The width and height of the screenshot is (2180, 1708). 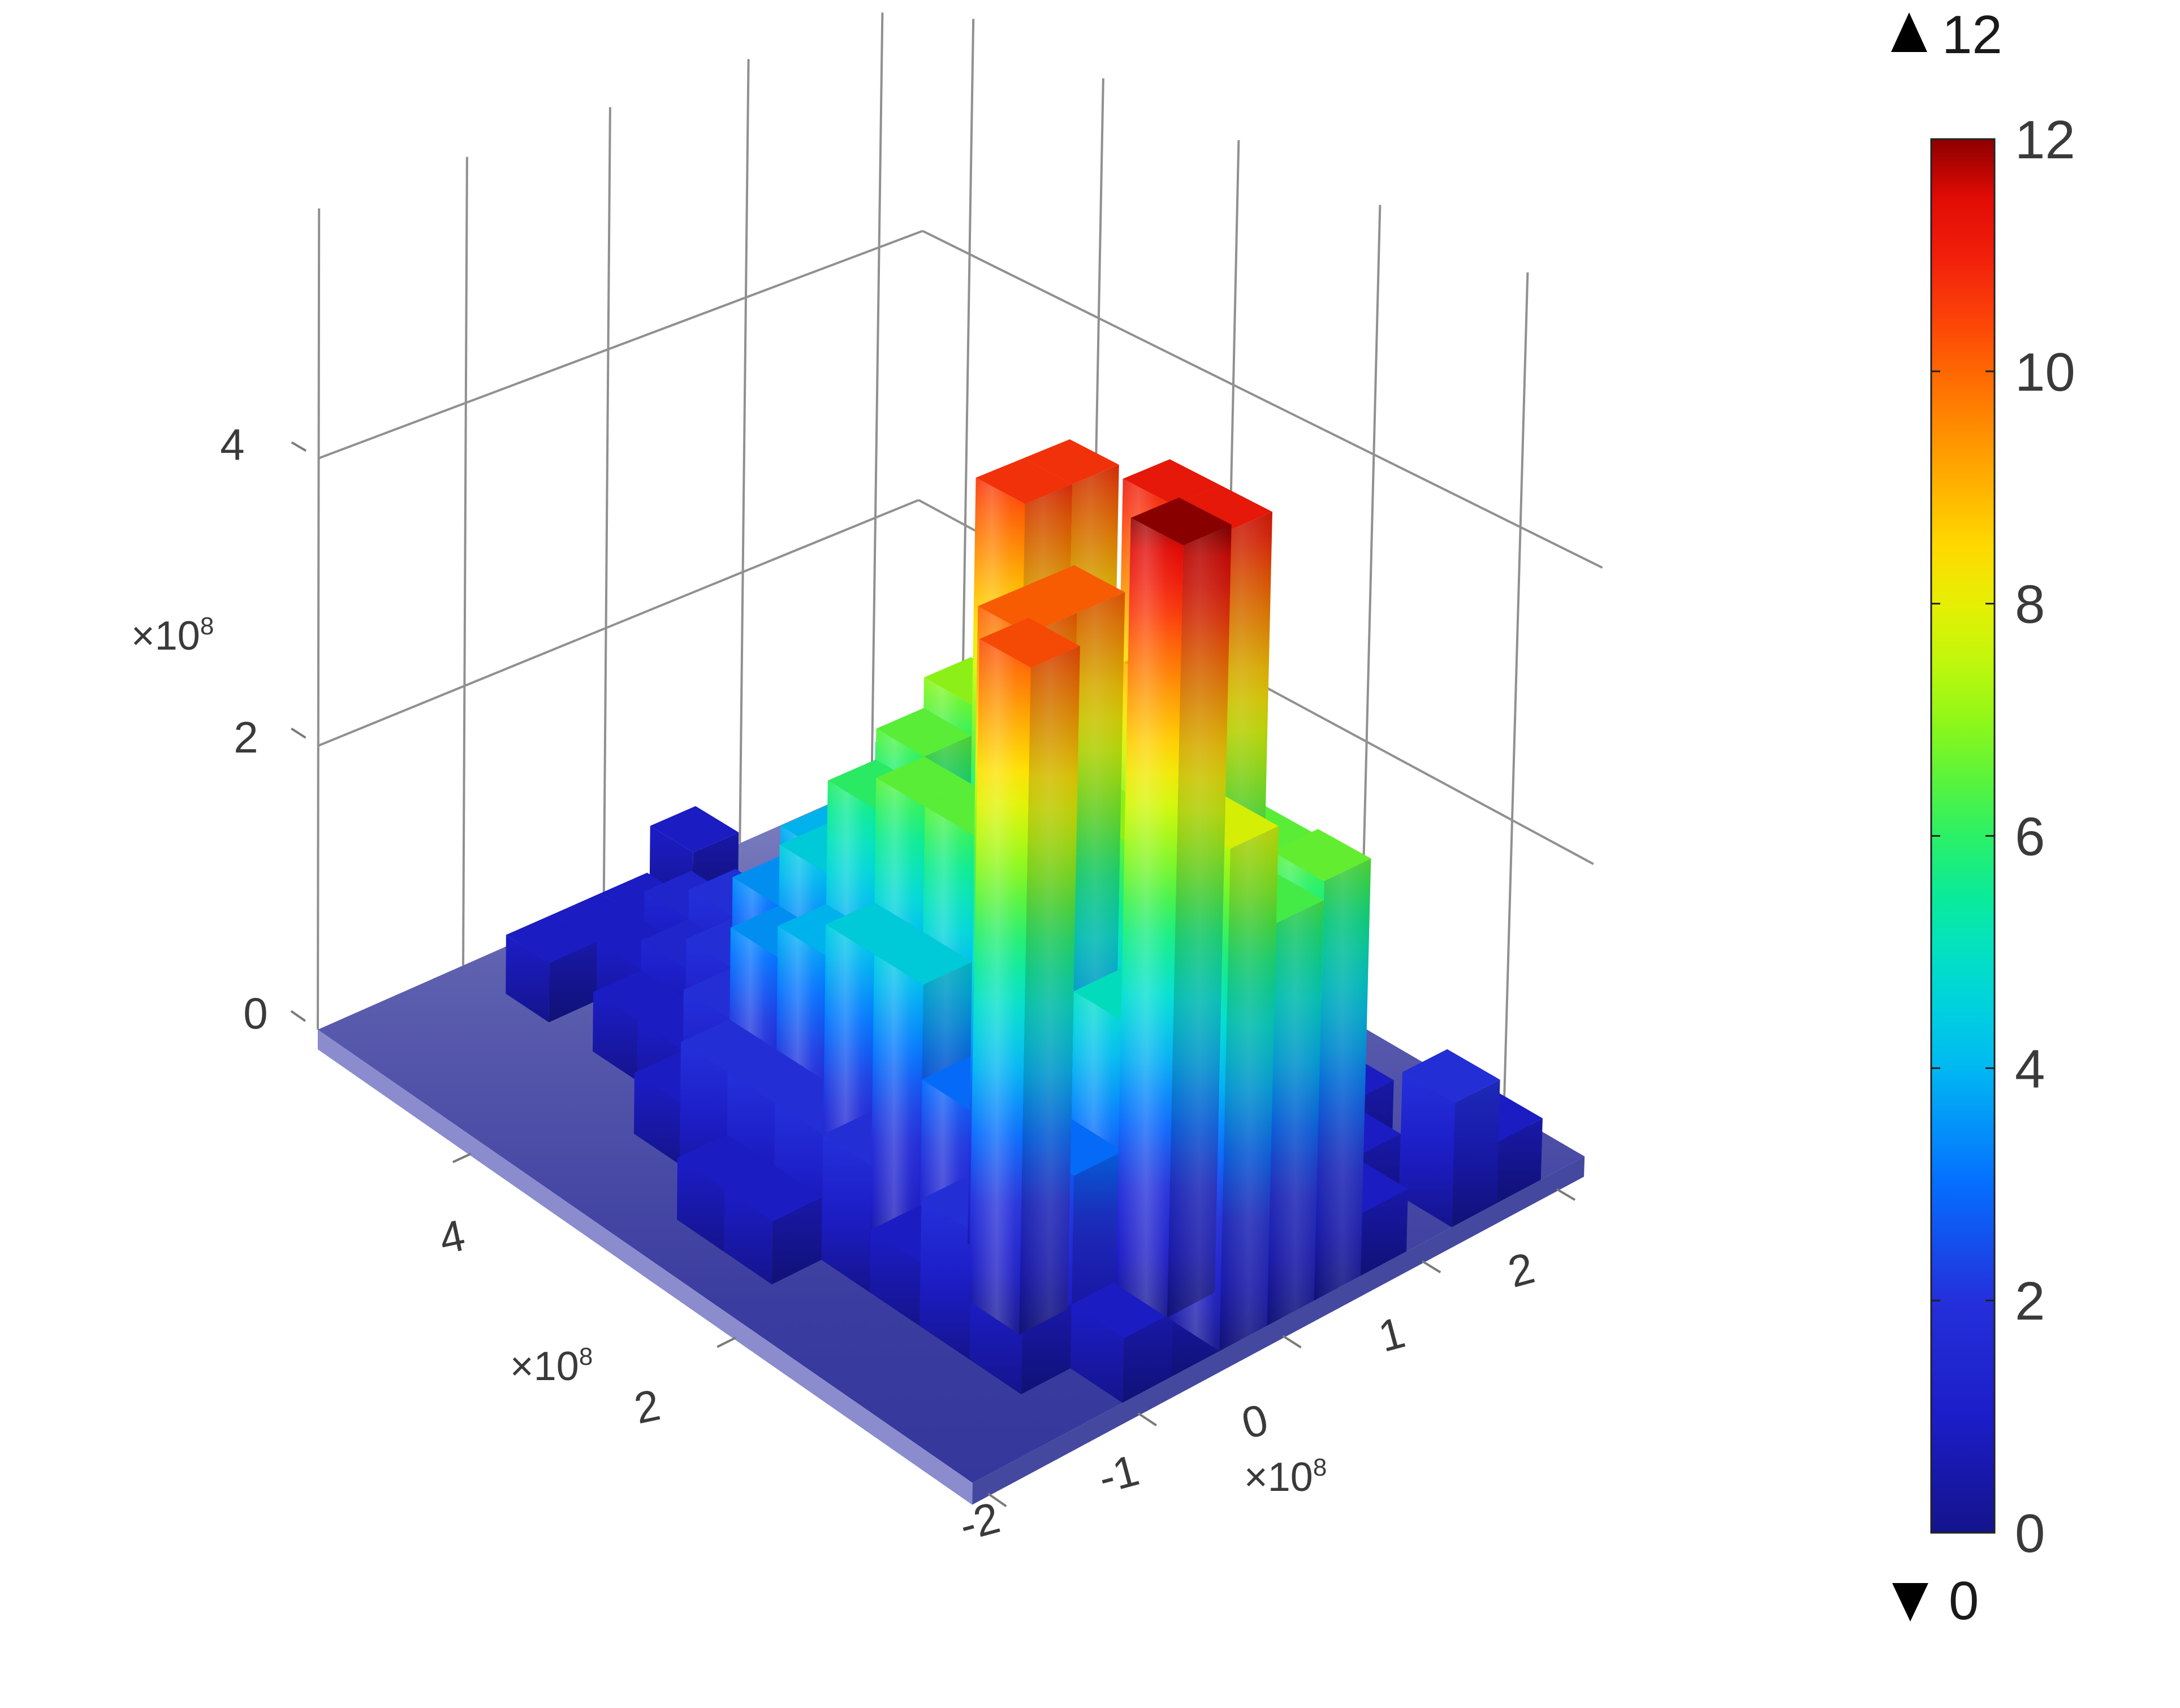 I want to click on svg-text: 10, so click(x=2045, y=372).